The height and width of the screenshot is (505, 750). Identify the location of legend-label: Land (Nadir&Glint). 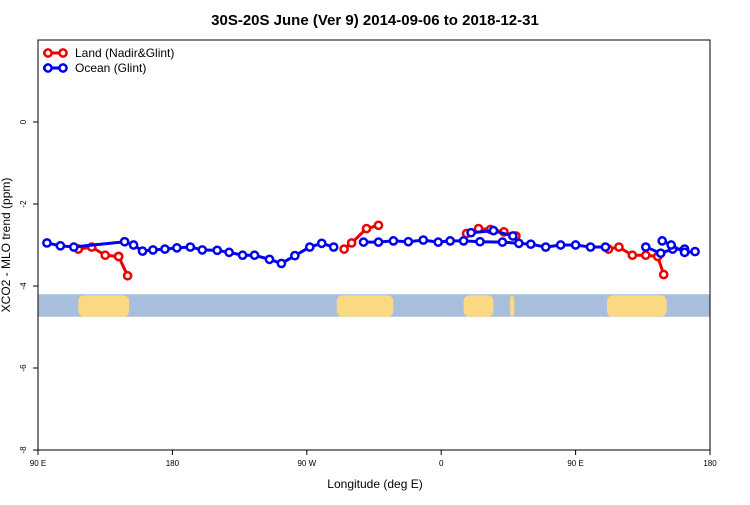
(124, 53).